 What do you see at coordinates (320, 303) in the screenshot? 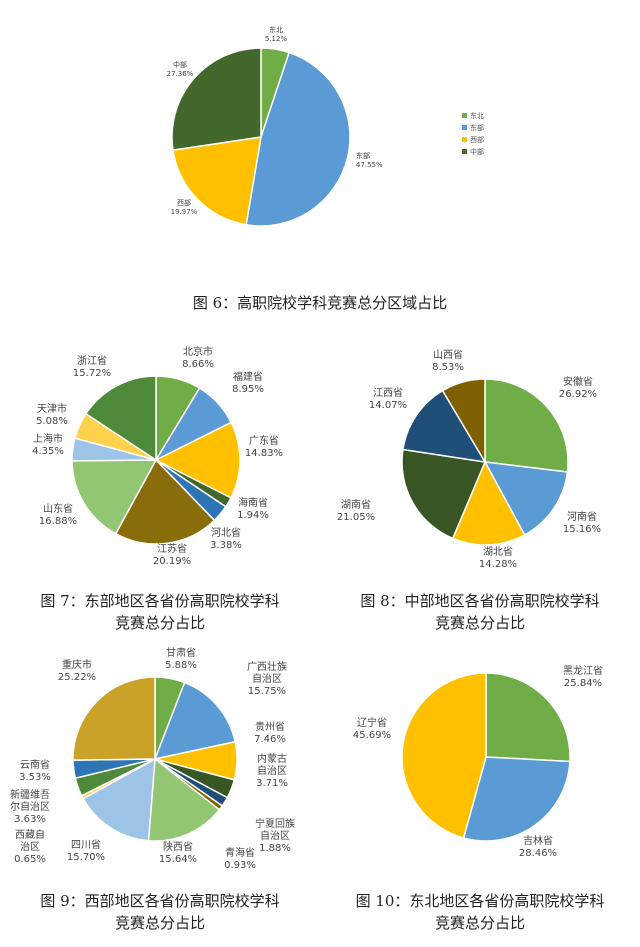
I see `fig6-caption: 图 6：高职院校学科竞赛总分区域占比` at bounding box center [320, 303].